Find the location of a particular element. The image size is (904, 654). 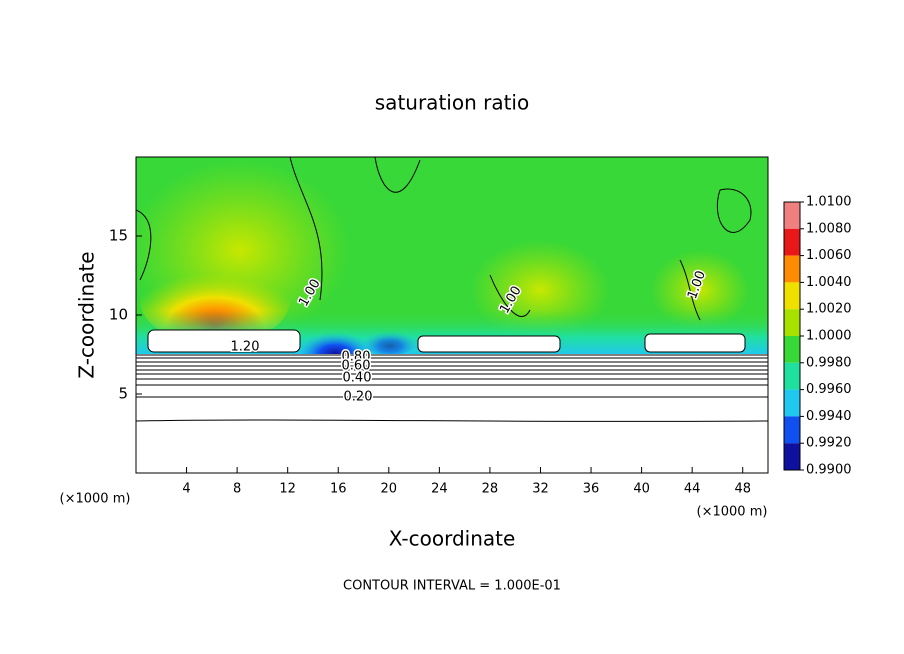

contour-label: 0.20 is located at coordinates (358, 397).